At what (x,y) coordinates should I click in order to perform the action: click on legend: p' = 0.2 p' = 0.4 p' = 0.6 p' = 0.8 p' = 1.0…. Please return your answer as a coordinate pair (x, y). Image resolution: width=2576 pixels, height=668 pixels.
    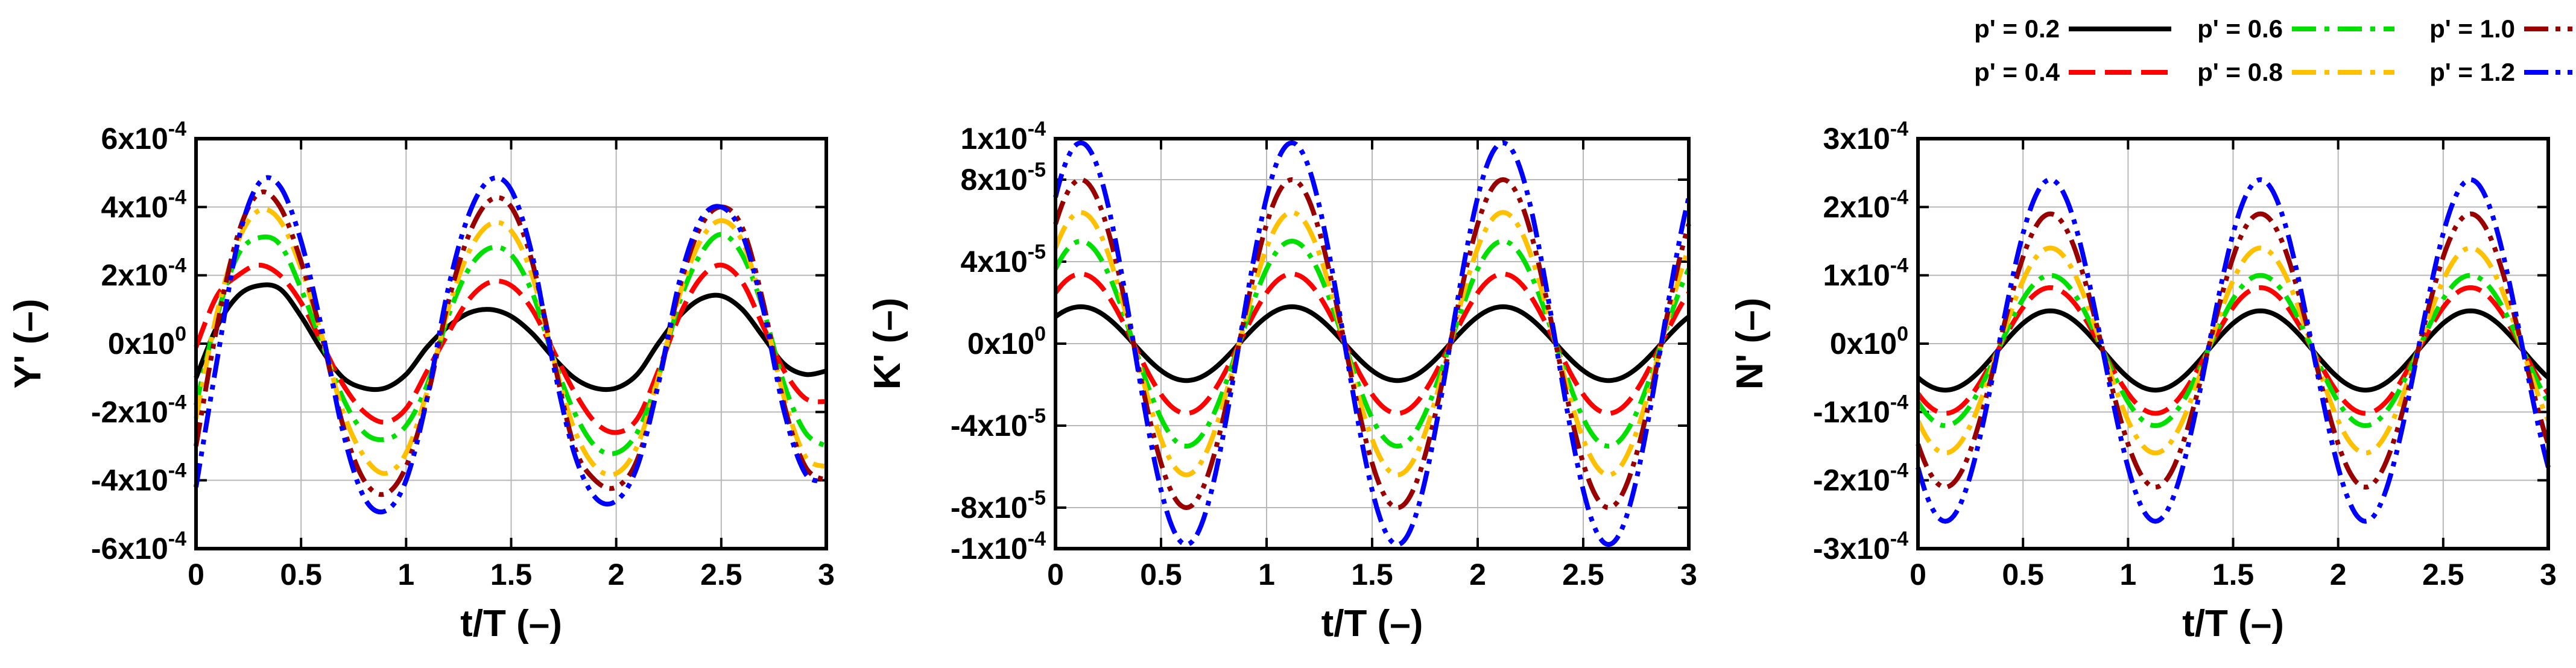
    Looking at the image, I should click on (2275, 50).